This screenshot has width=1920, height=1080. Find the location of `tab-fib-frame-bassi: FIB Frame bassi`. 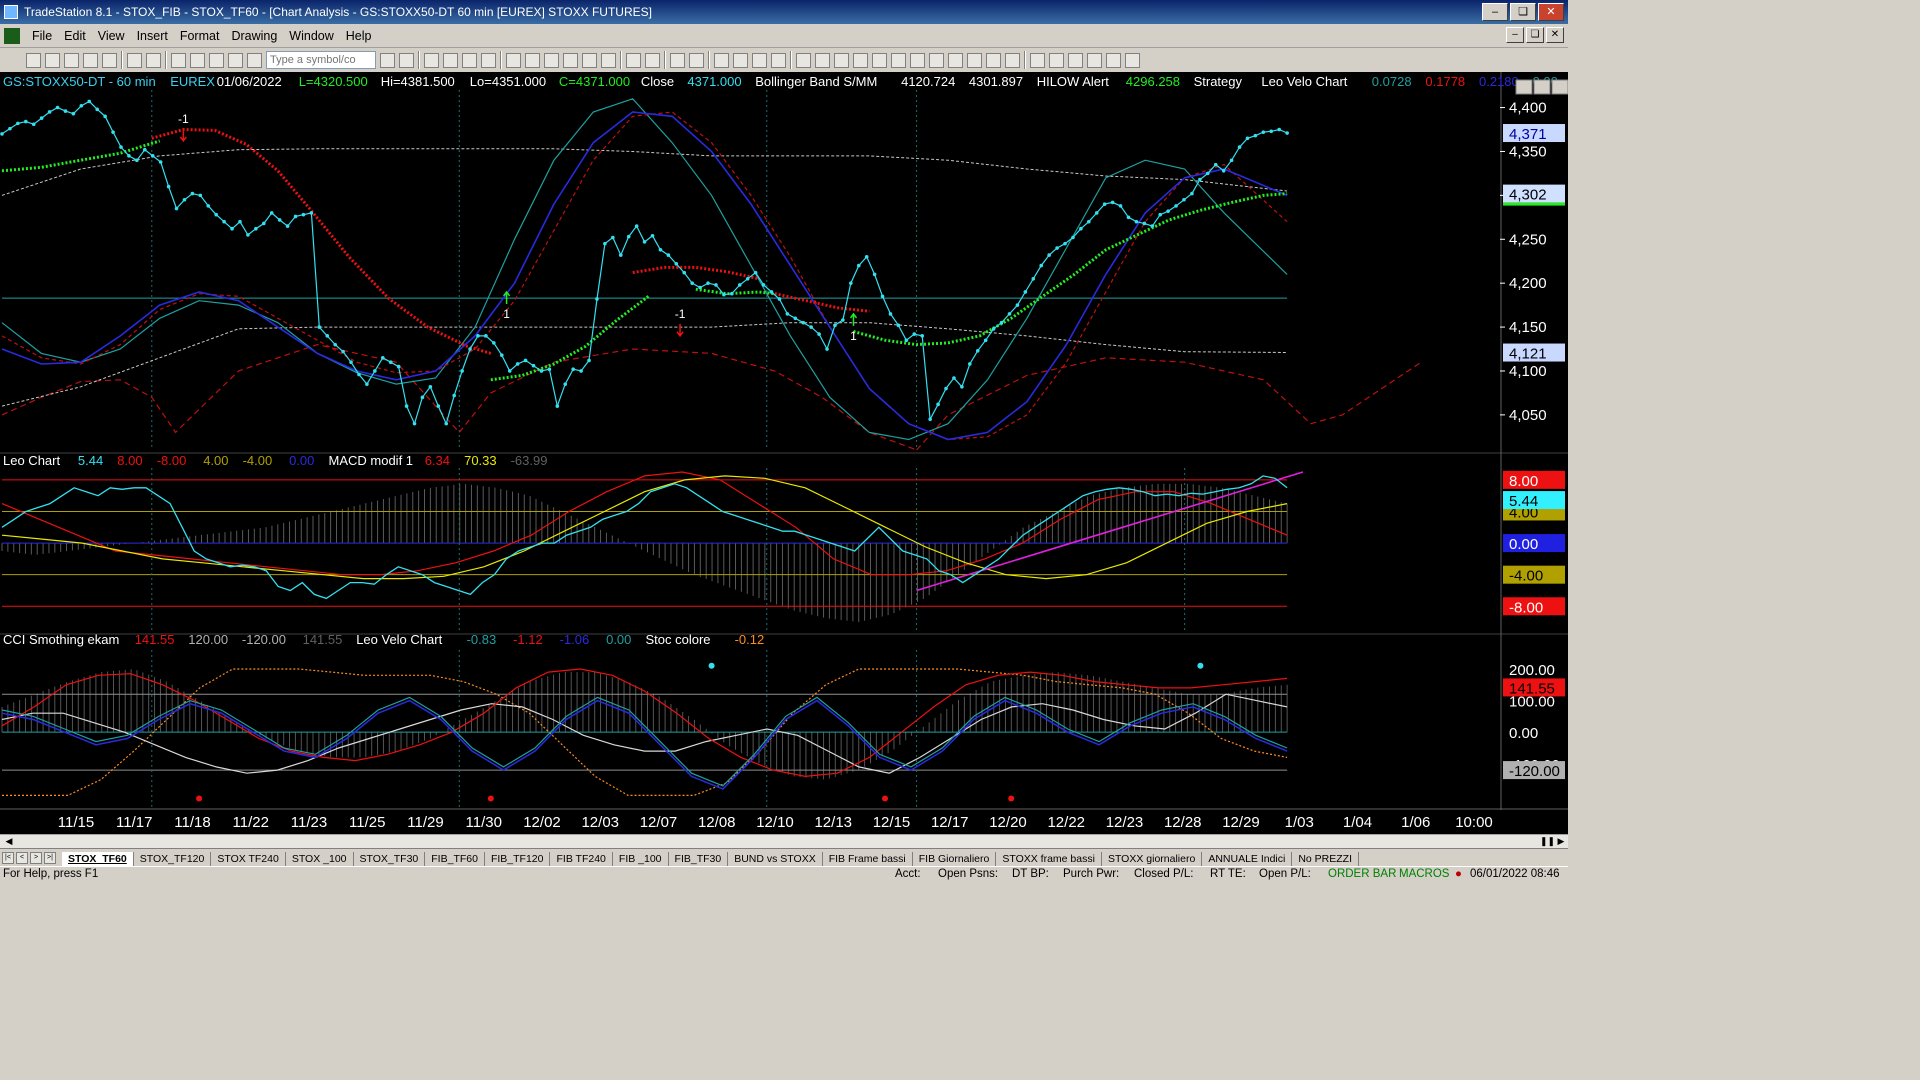

tab-fib-frame-bassi: FIB Frame bassi is located at coordinates (868, 859).